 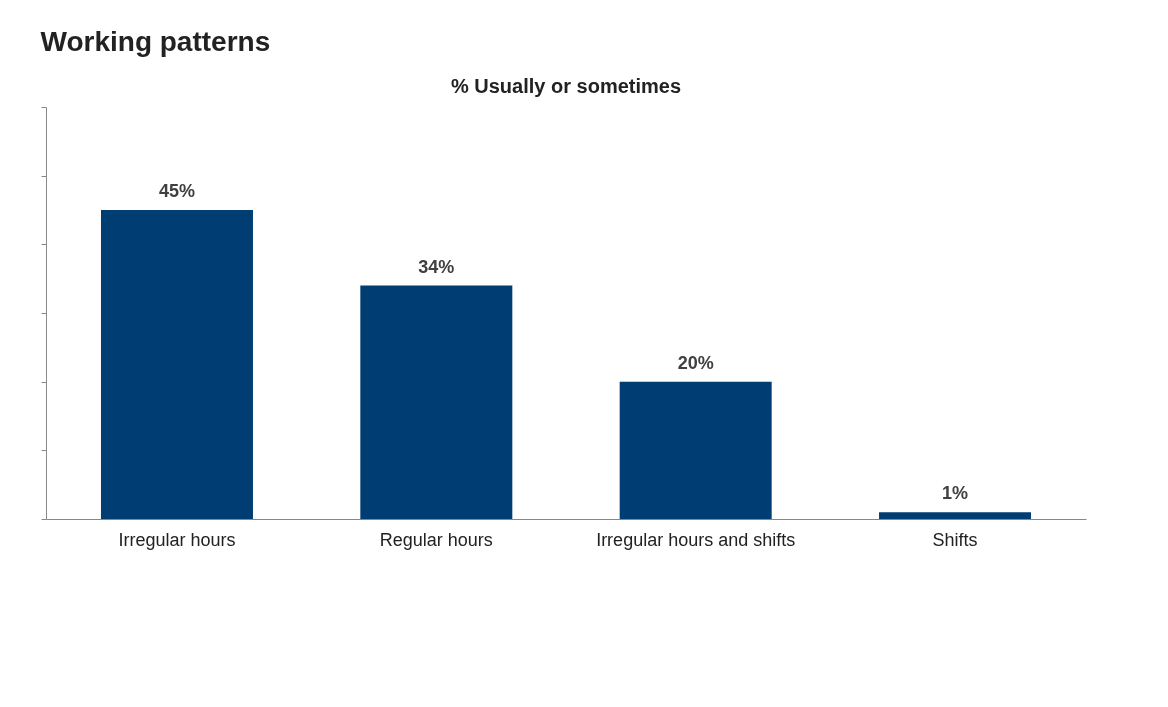 I want to click on x-tick-label: Shifts, so click(x=955, y=539).